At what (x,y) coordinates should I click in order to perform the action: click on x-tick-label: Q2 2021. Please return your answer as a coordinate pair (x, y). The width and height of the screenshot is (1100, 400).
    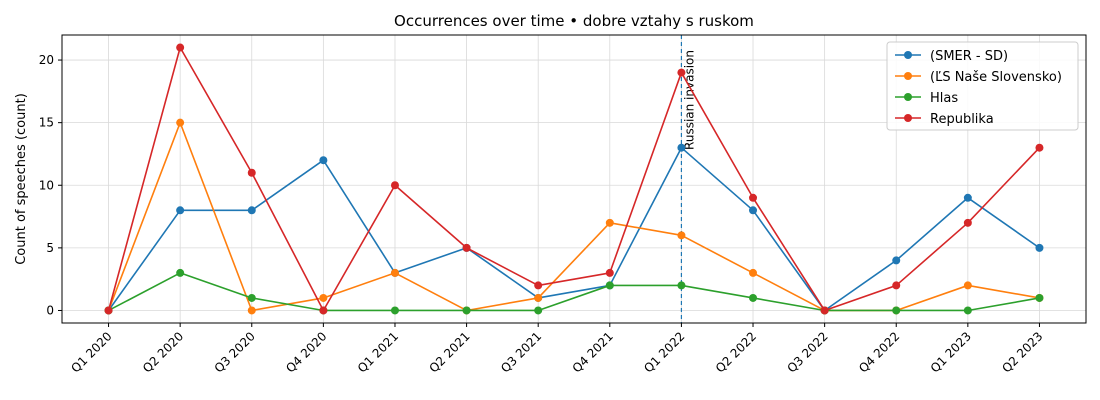
    Looking at the image, I should click on (449, 352).